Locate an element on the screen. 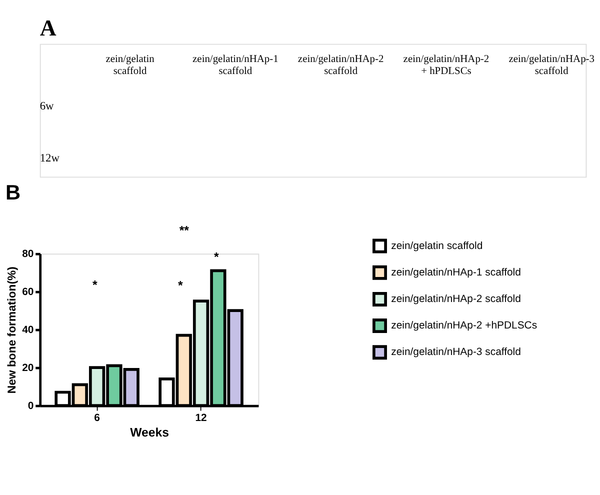 The width and height of the screenshot is (600, 495). legend-label: zein/gelatin/nHAp-2 +hPDLSCs is located at coordinates (464, 326).